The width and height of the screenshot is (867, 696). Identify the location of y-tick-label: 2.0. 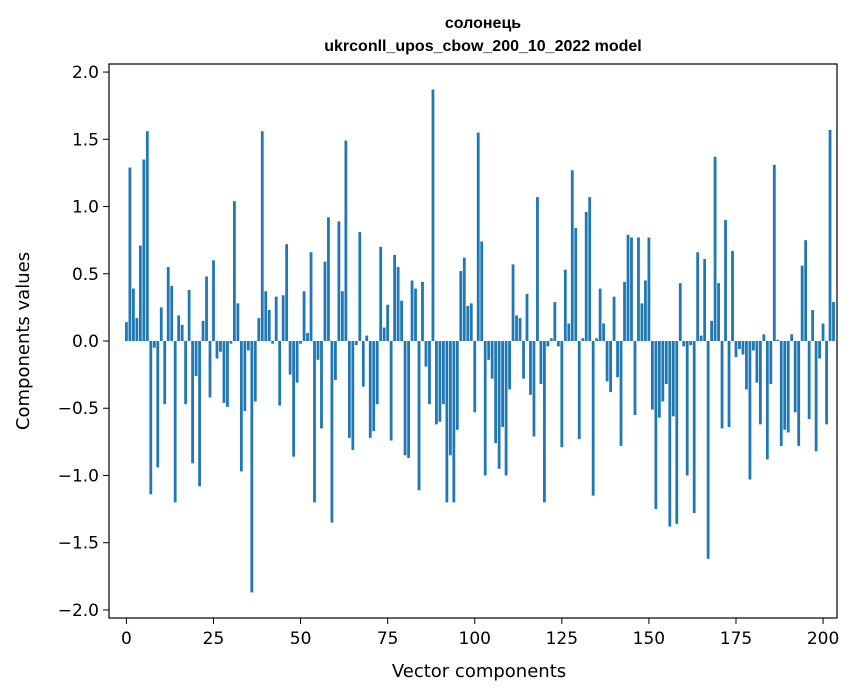
(85, 73).